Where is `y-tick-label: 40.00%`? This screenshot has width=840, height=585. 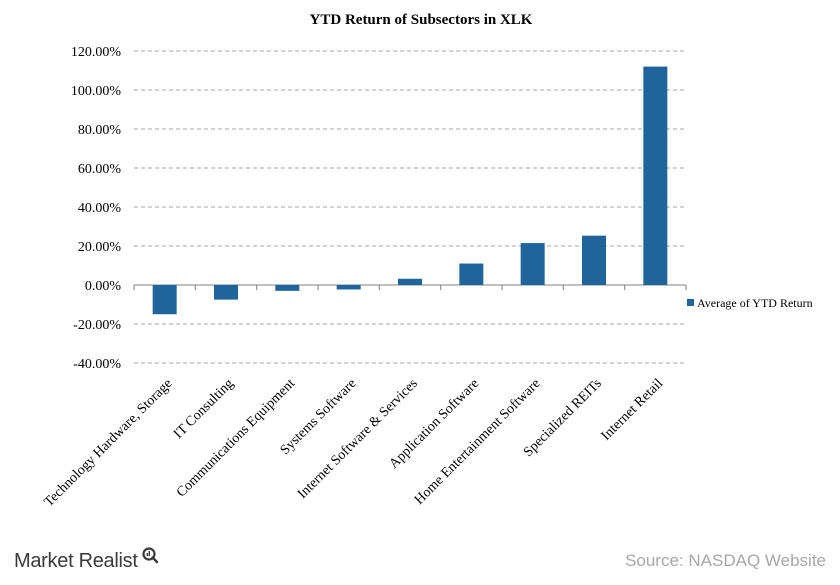 y-tick-label: 40.00% is located at coordinates (100, 208).